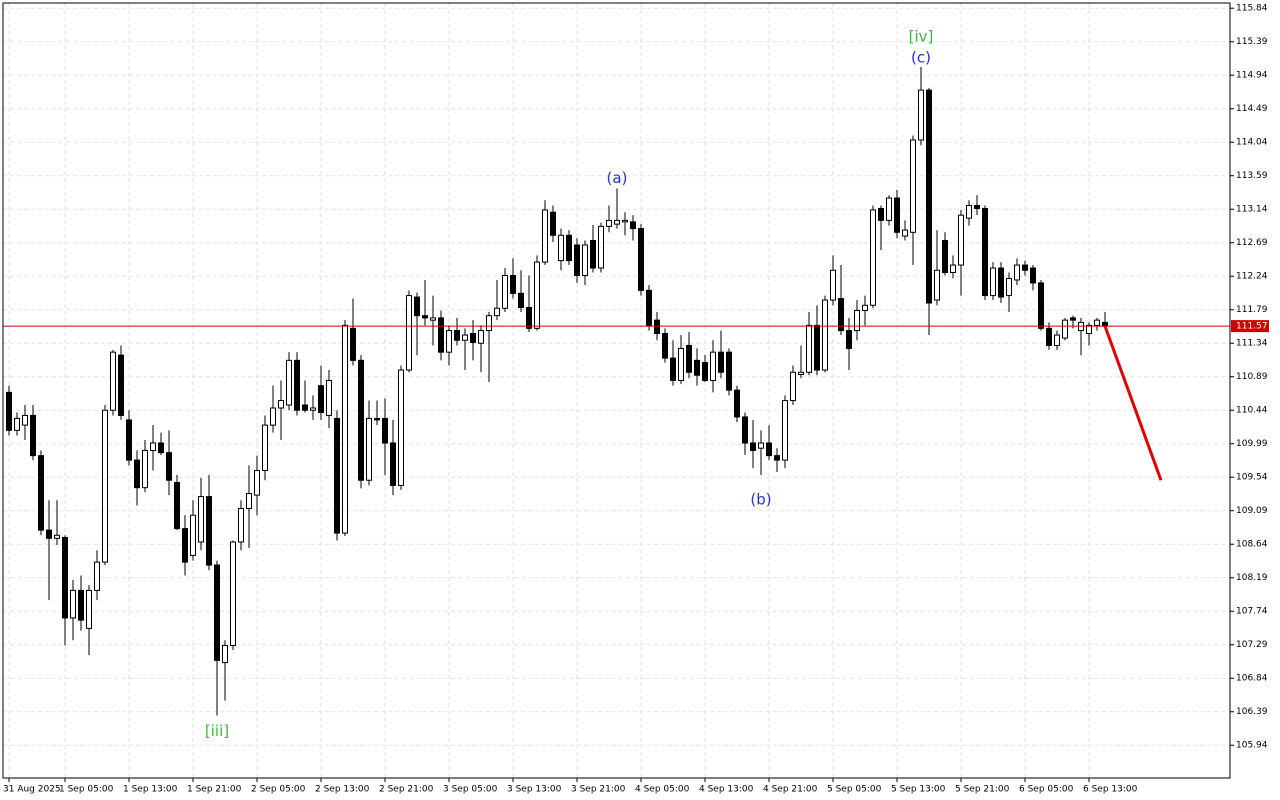  What do you see at coordinates (1252, 344) in the screenshot?
I see `y-tick-label: 111.34` at bounding box center [1252, 344].